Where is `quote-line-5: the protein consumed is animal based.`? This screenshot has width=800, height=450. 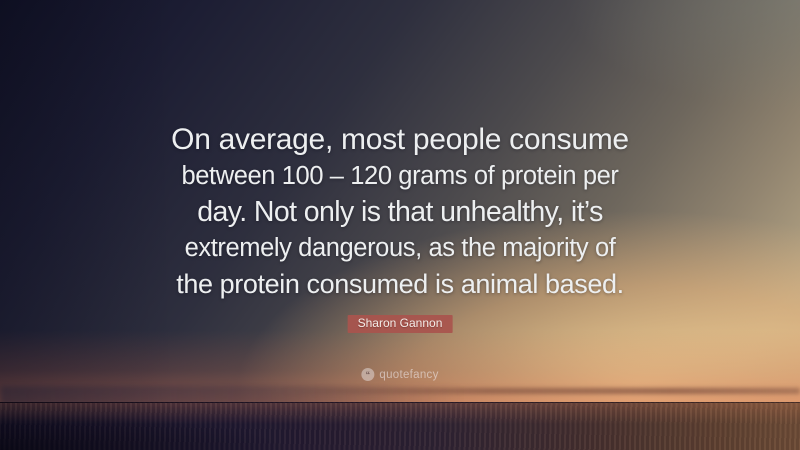
quote-line-5: the protein consumed is animal based. is located at coordinates (400, 284).